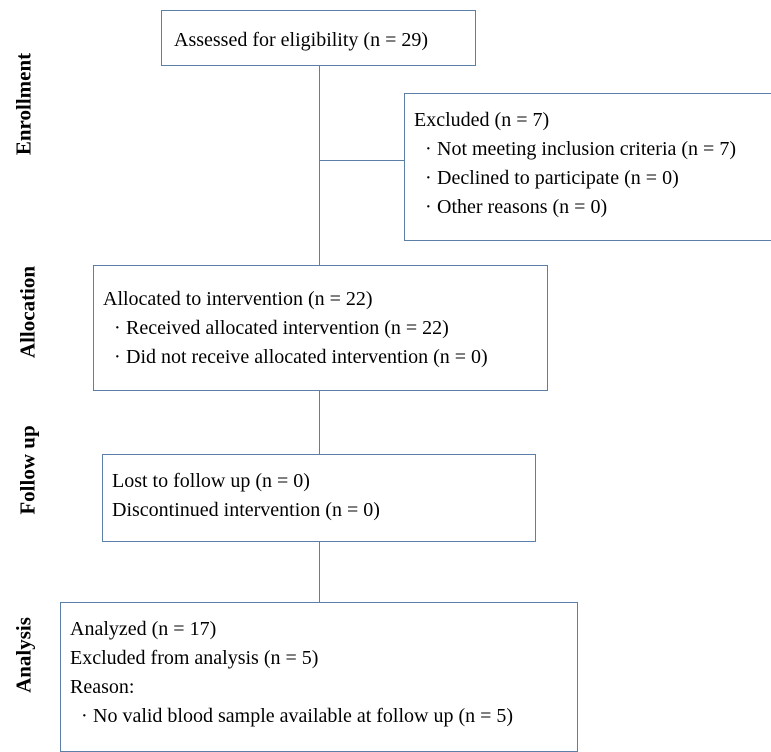 The width and height of the screenshot is (771, 752). I want to click on follow-up-line: Lost to follow up (n = 0), so click(211, 481).